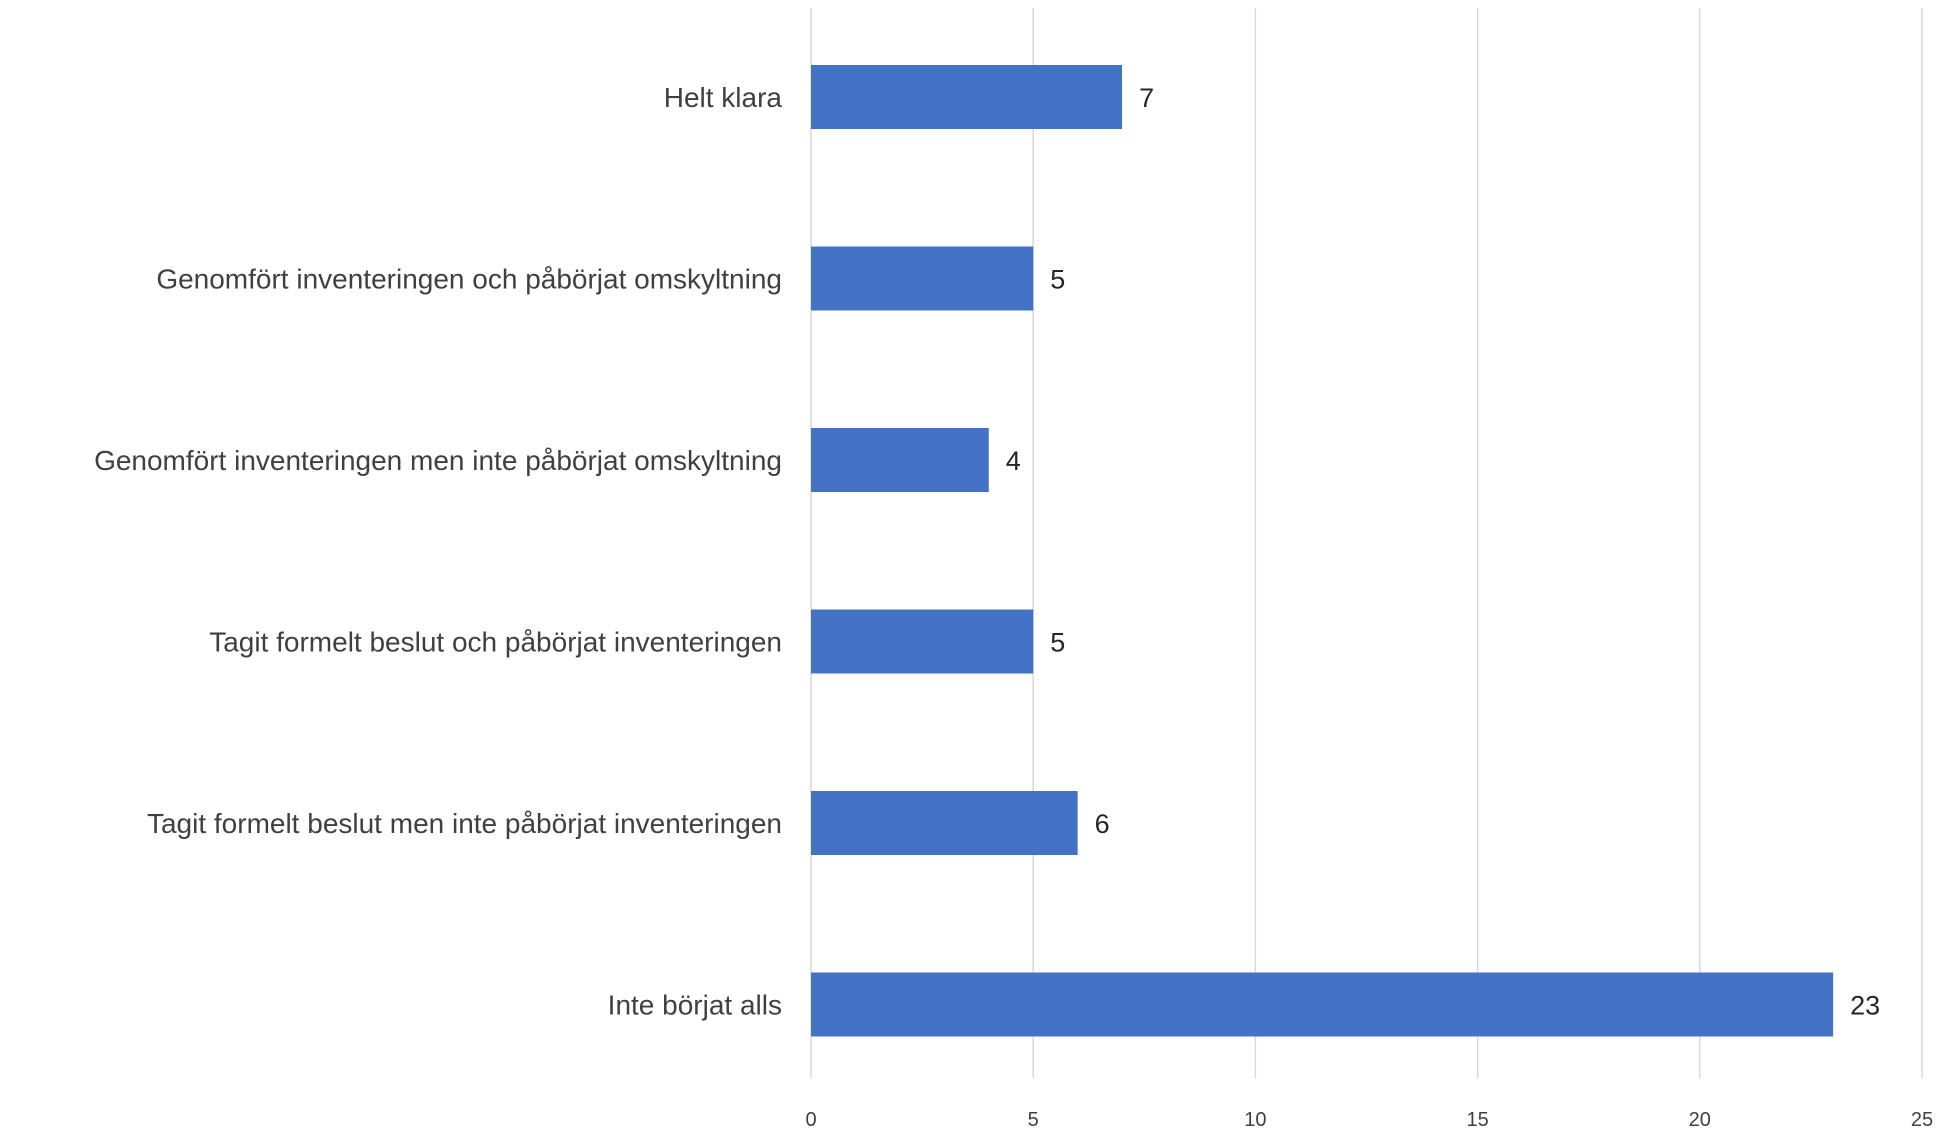  What do you see at coordinates (1477, 1120) in the screenshot?
I see `x-tick-label: 15` at bounding box center [1477, 1120].